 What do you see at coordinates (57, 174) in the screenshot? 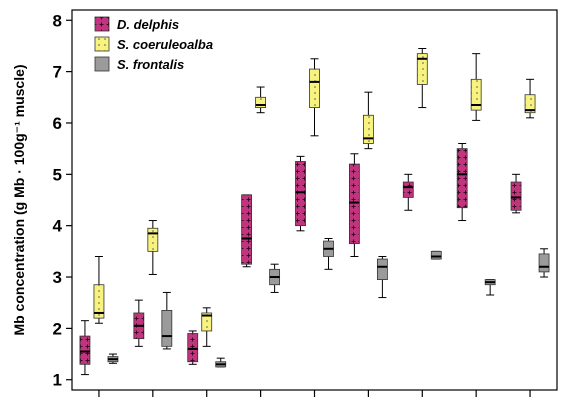
I see `y-tick-label: 5` at bounding box center [57, 174].